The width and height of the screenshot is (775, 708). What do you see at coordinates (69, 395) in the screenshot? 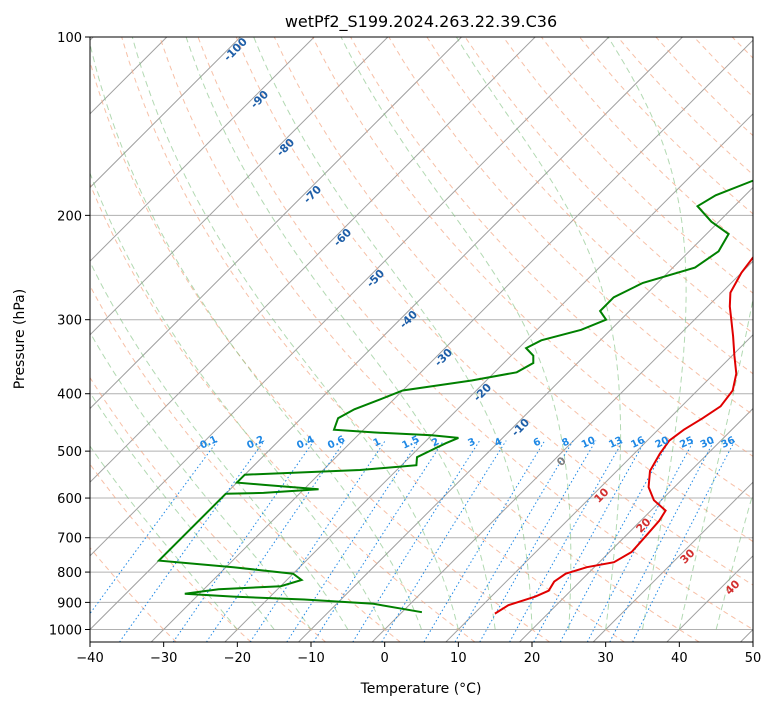
I see `y-tick-label: 400` at bounding box center [69, 395].